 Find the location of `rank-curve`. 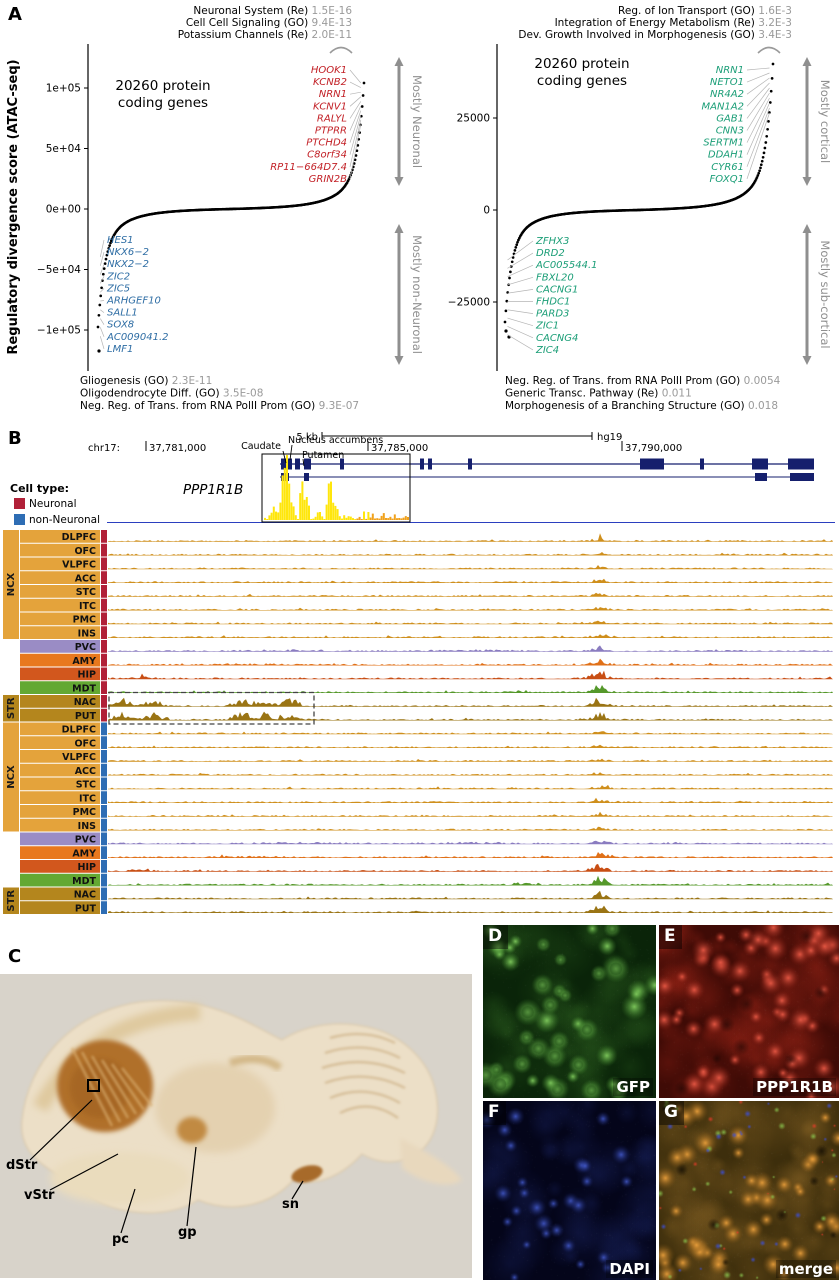

rank-curve is located at coordinates (231, 217).